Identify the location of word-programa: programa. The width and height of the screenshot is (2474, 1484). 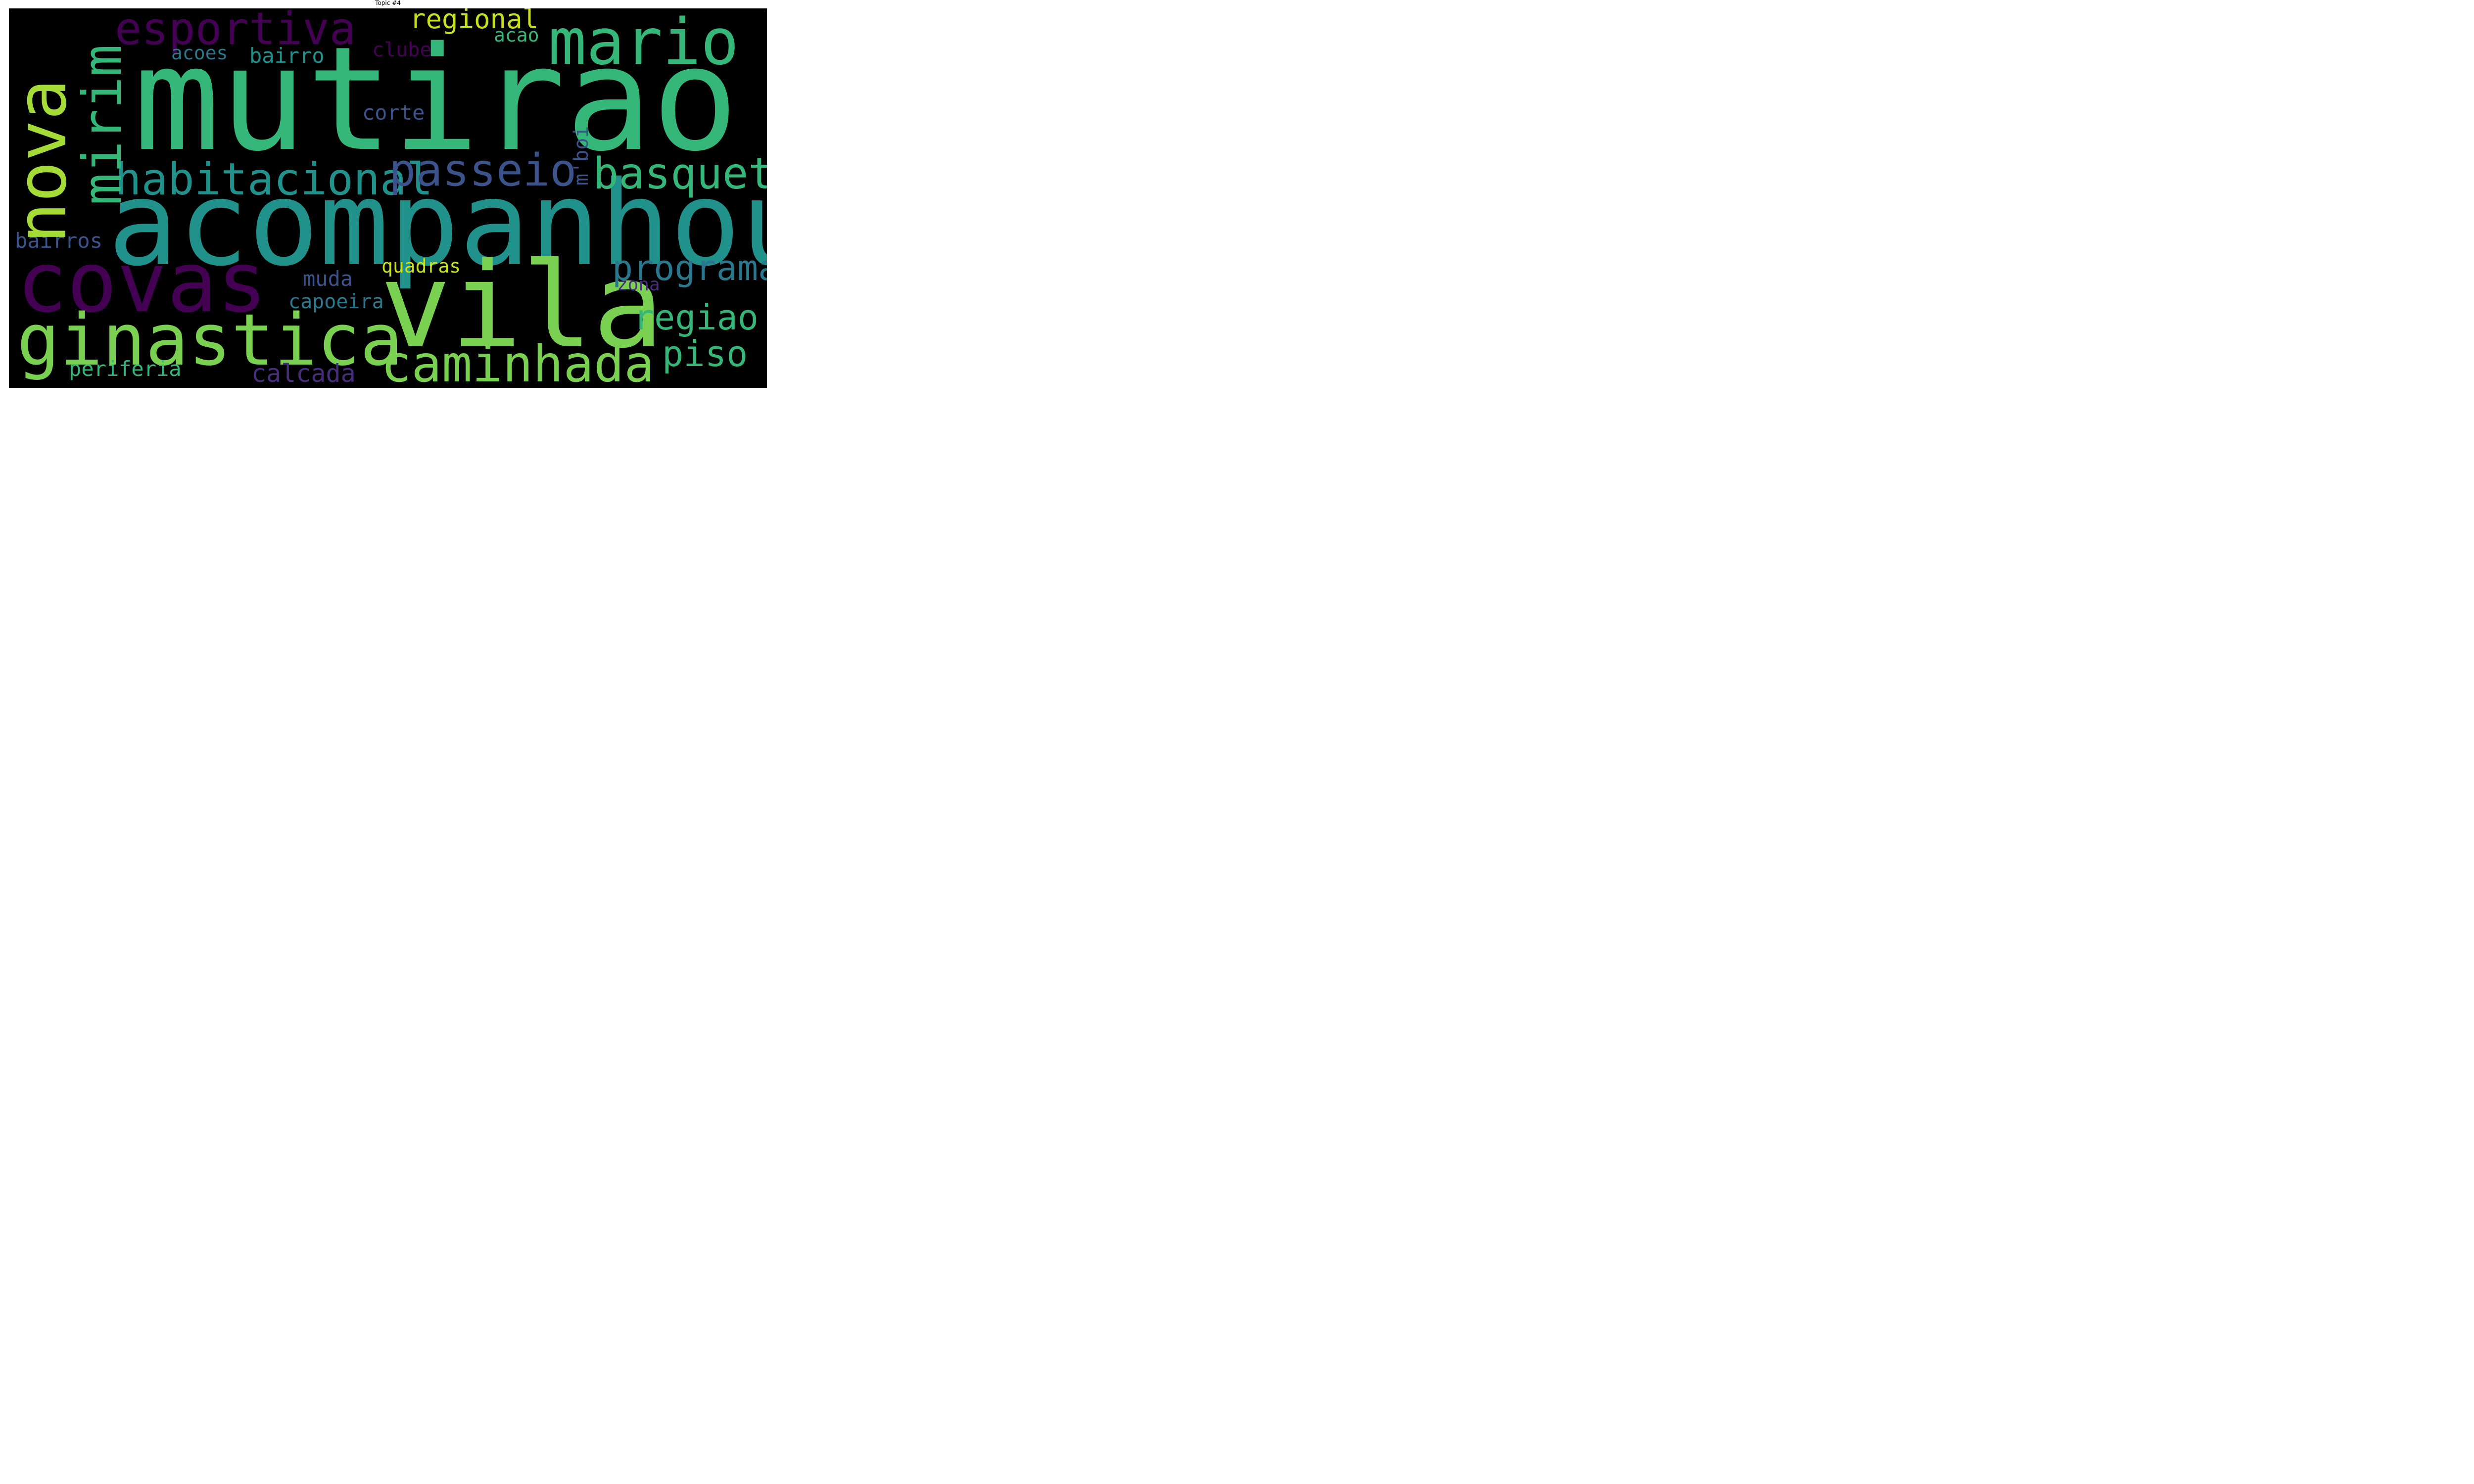
(689, 268).